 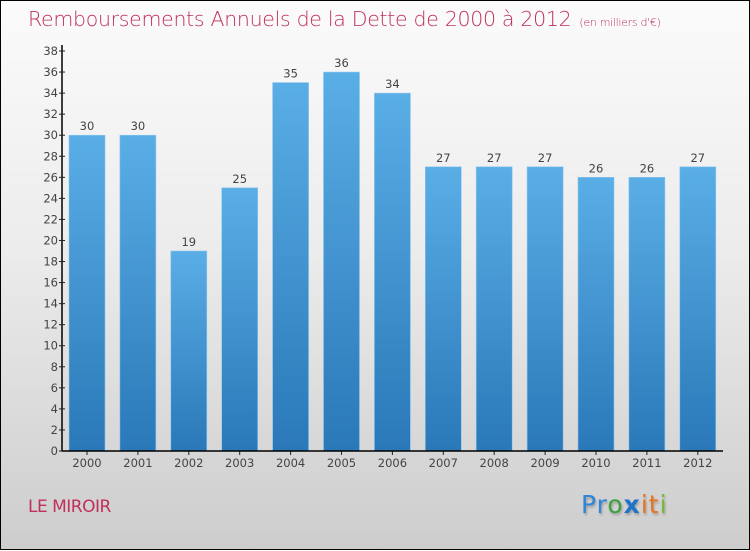 What do you see at coordinates (50, 346) in the screenshot?
I see `y-tick-label: 10` at bounding box center [50, 346].